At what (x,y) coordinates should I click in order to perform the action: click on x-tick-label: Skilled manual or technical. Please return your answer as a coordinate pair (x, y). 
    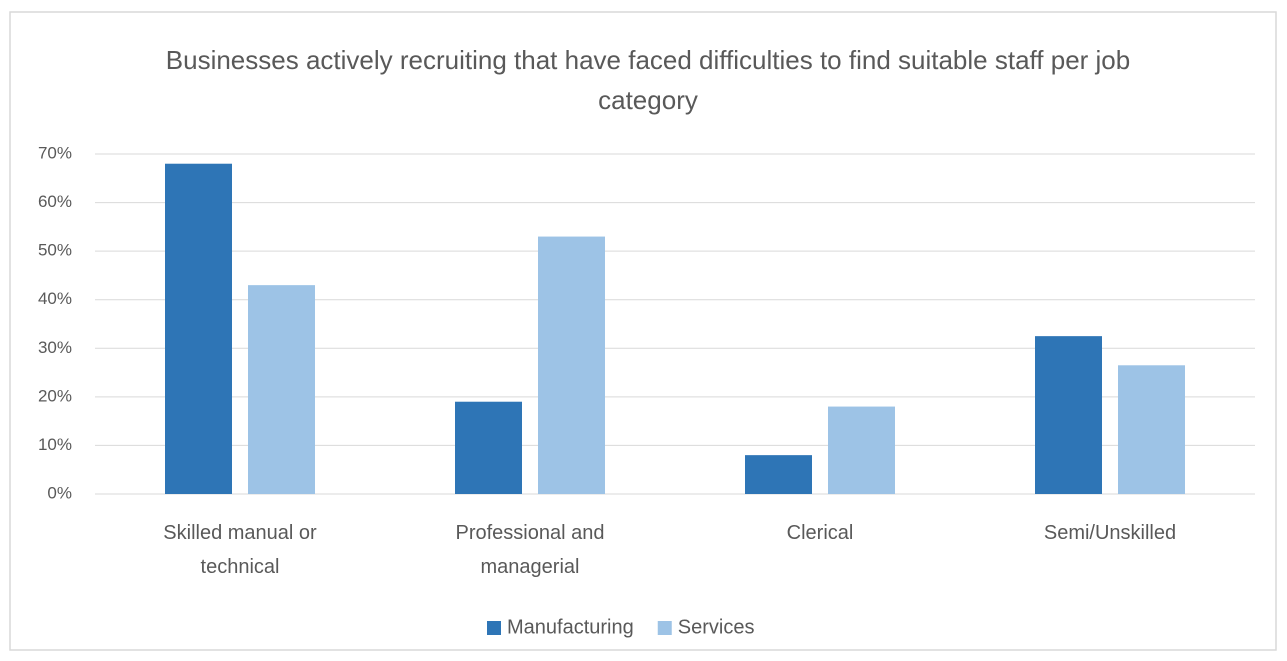
    Looking at the image, I should click on (240, 550).